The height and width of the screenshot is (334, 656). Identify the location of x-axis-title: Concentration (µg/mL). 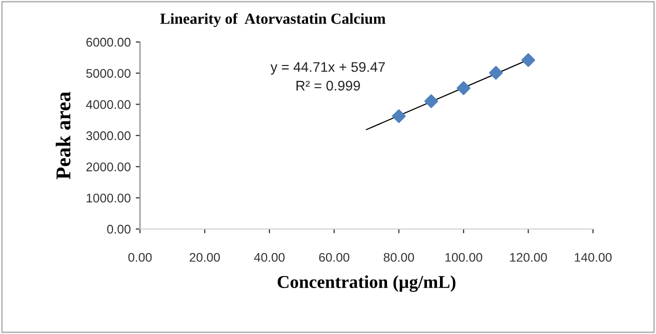
(367, 283).